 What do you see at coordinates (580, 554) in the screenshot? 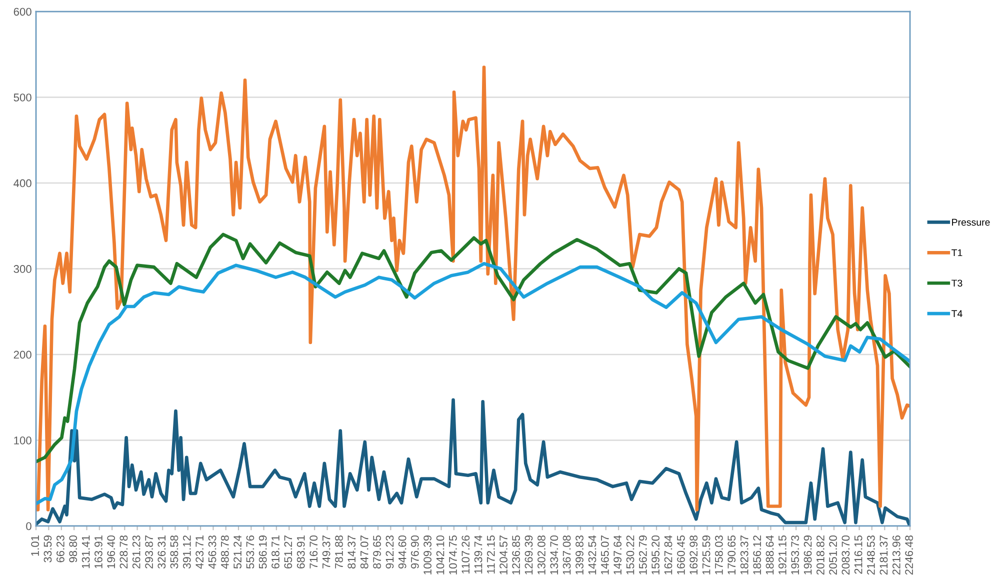
I see `x-tick-label: 1399.83` at bounding box center [580, 554].